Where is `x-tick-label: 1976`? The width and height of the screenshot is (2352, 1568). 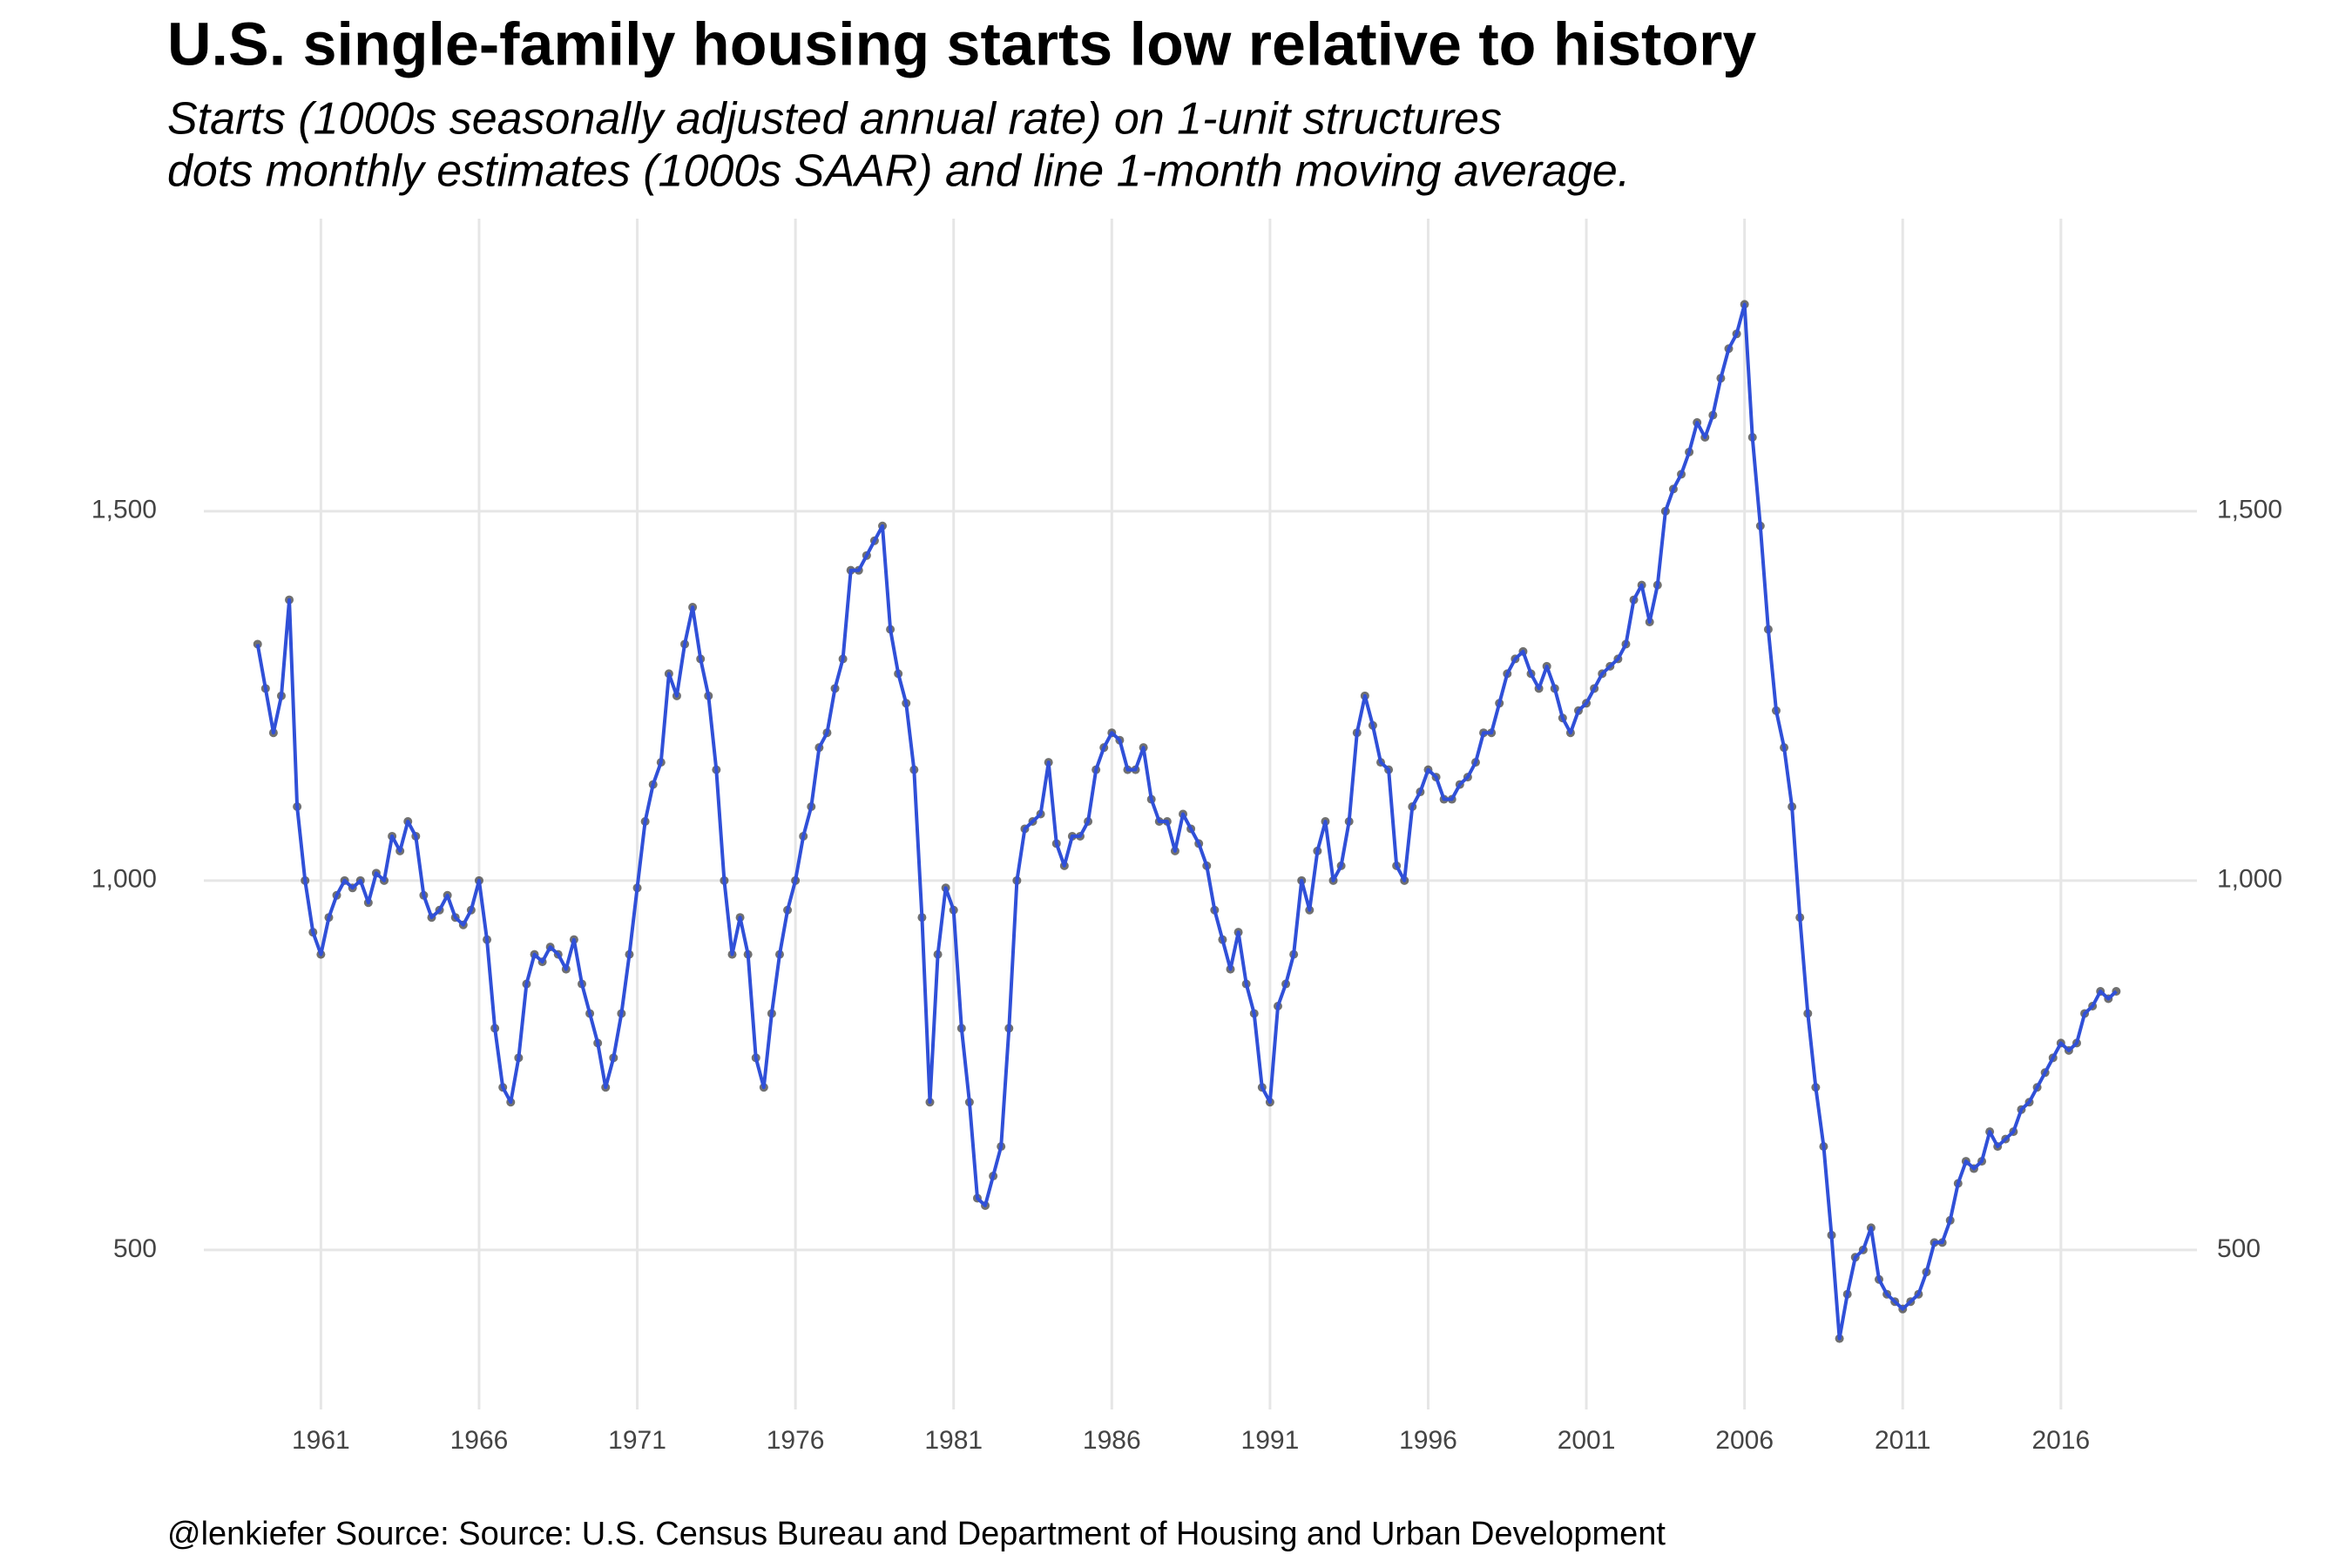
x-tick-label: 1976 is located at coordinates (796, 1440).